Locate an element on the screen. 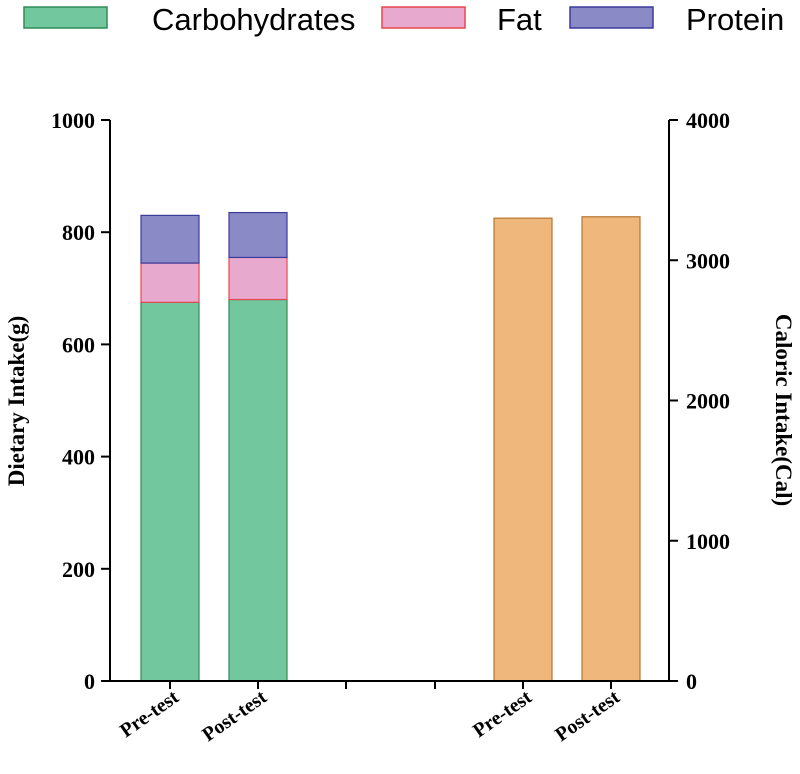 This screenshot has width=800, height=774. bar-caloric-pre-test is located at coordinates (523, 449).